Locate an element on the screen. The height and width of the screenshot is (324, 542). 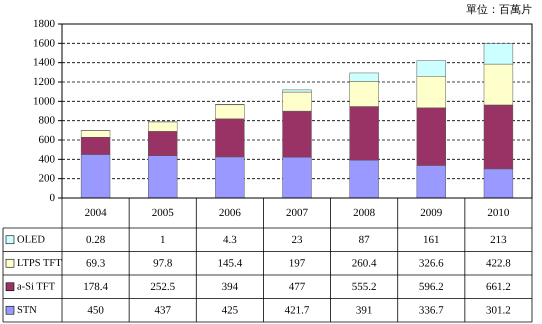
data-label: 97.8 is located at coordinates (163, 263).